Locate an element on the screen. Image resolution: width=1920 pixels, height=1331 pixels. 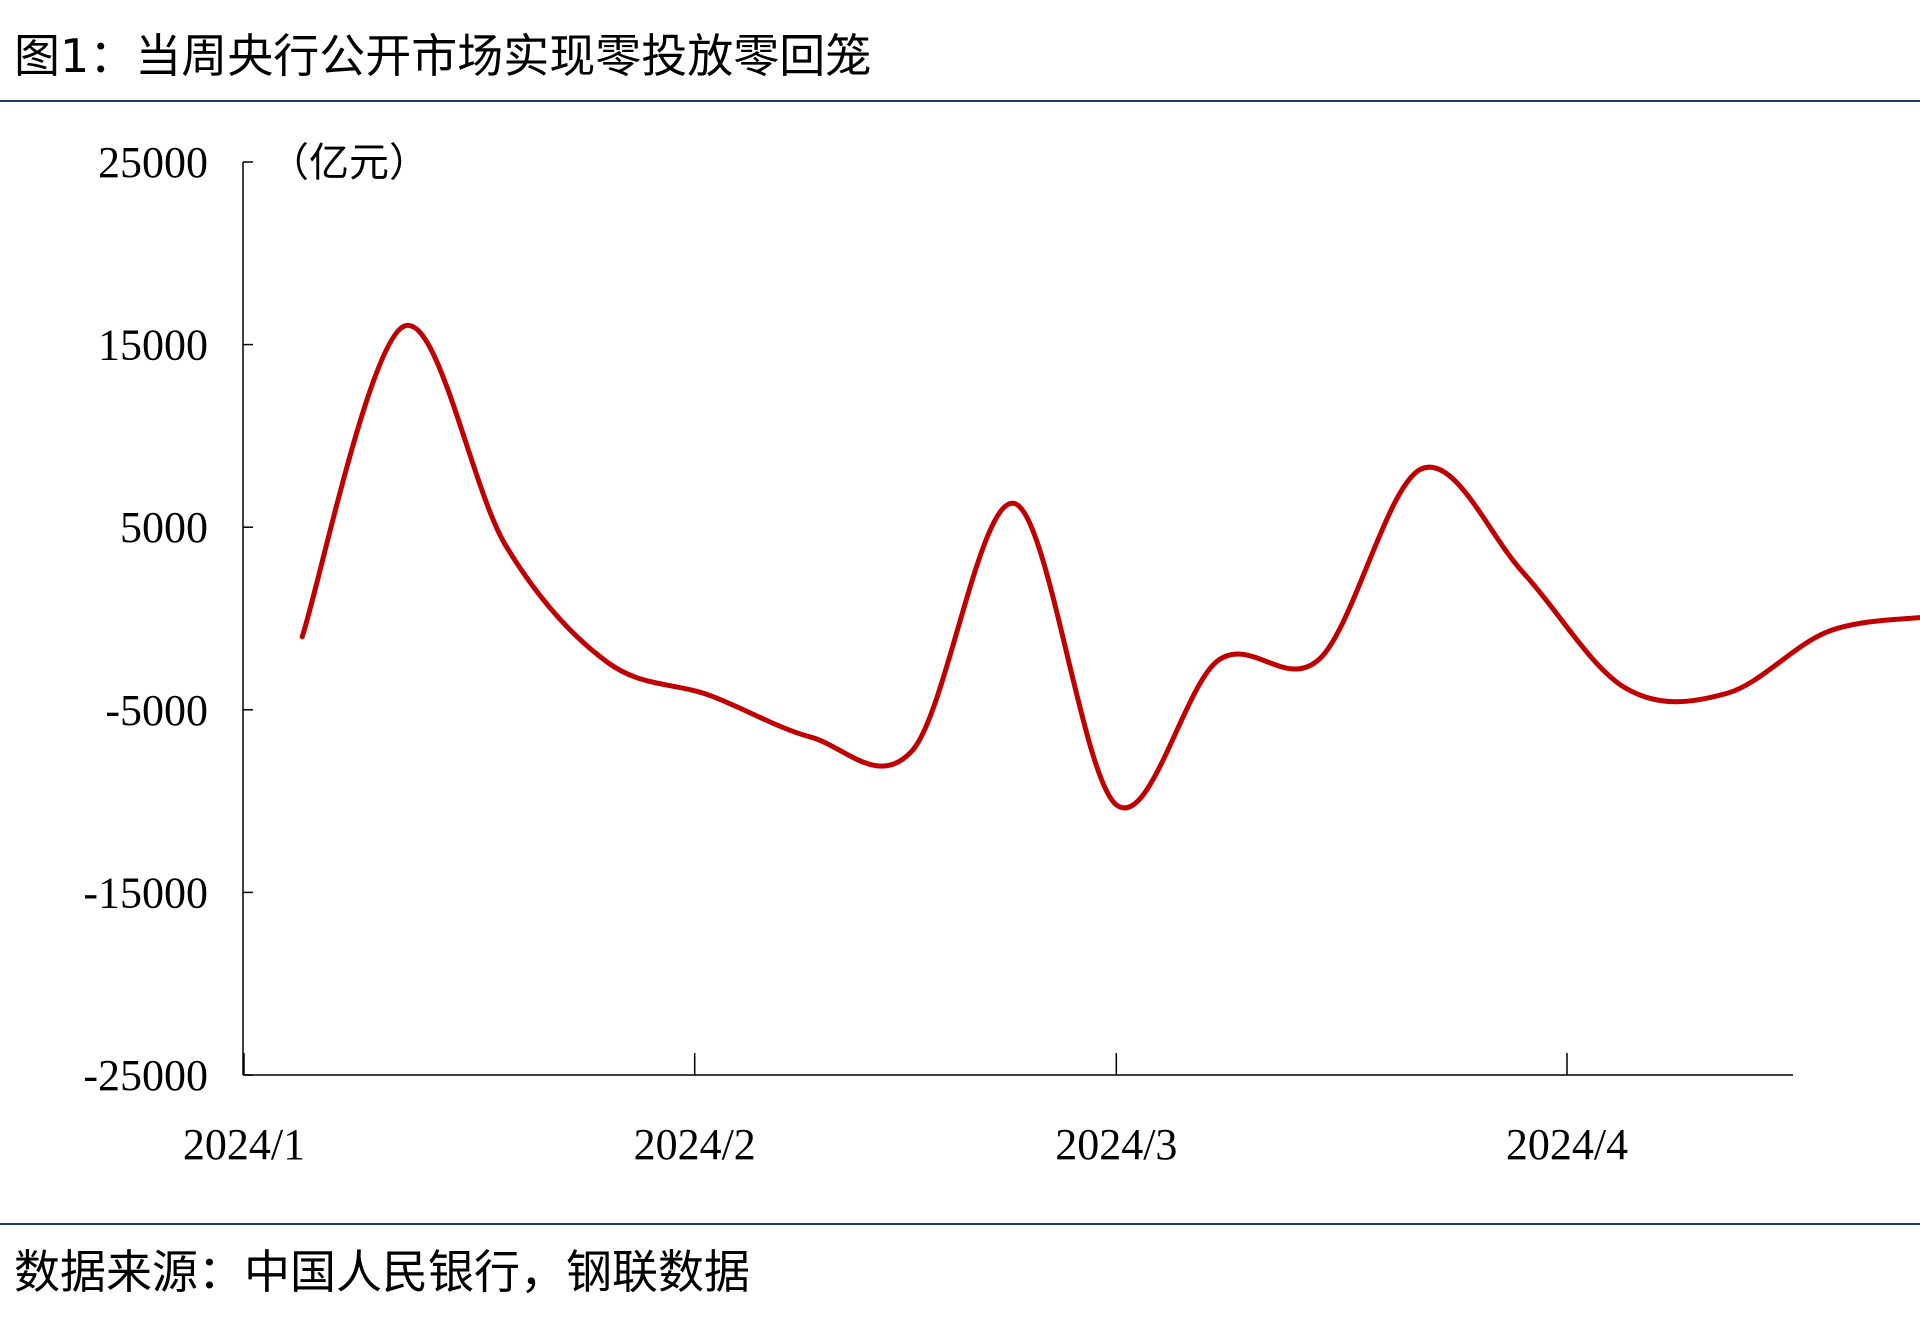
y-tick-label: 25000 is located at coordinates (153, 162).